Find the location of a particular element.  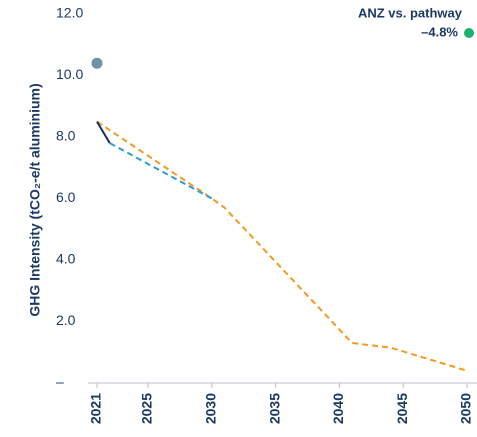

y-tick-label: – is located at coordinates (60, 382).